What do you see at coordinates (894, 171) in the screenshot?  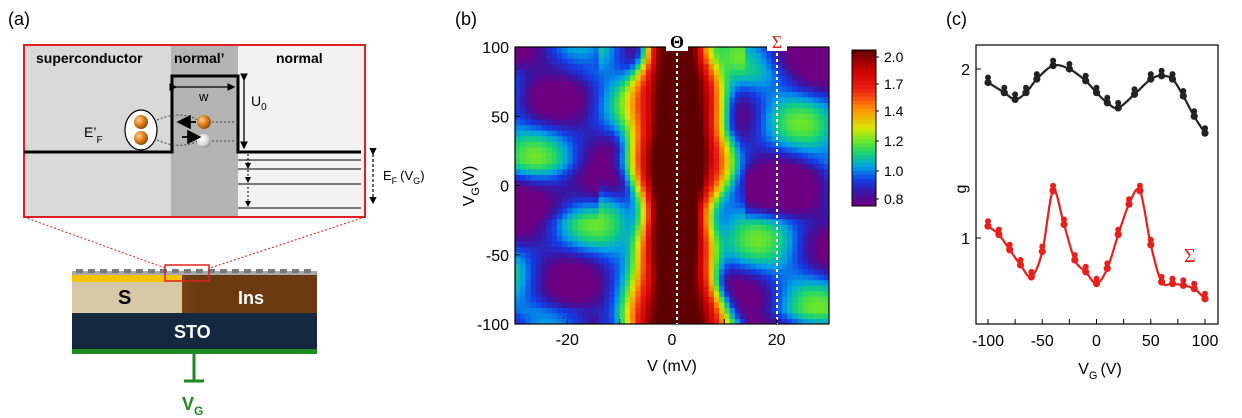 I see `colorbar-tick-label: 1.0` at bounding box center [894, 171].